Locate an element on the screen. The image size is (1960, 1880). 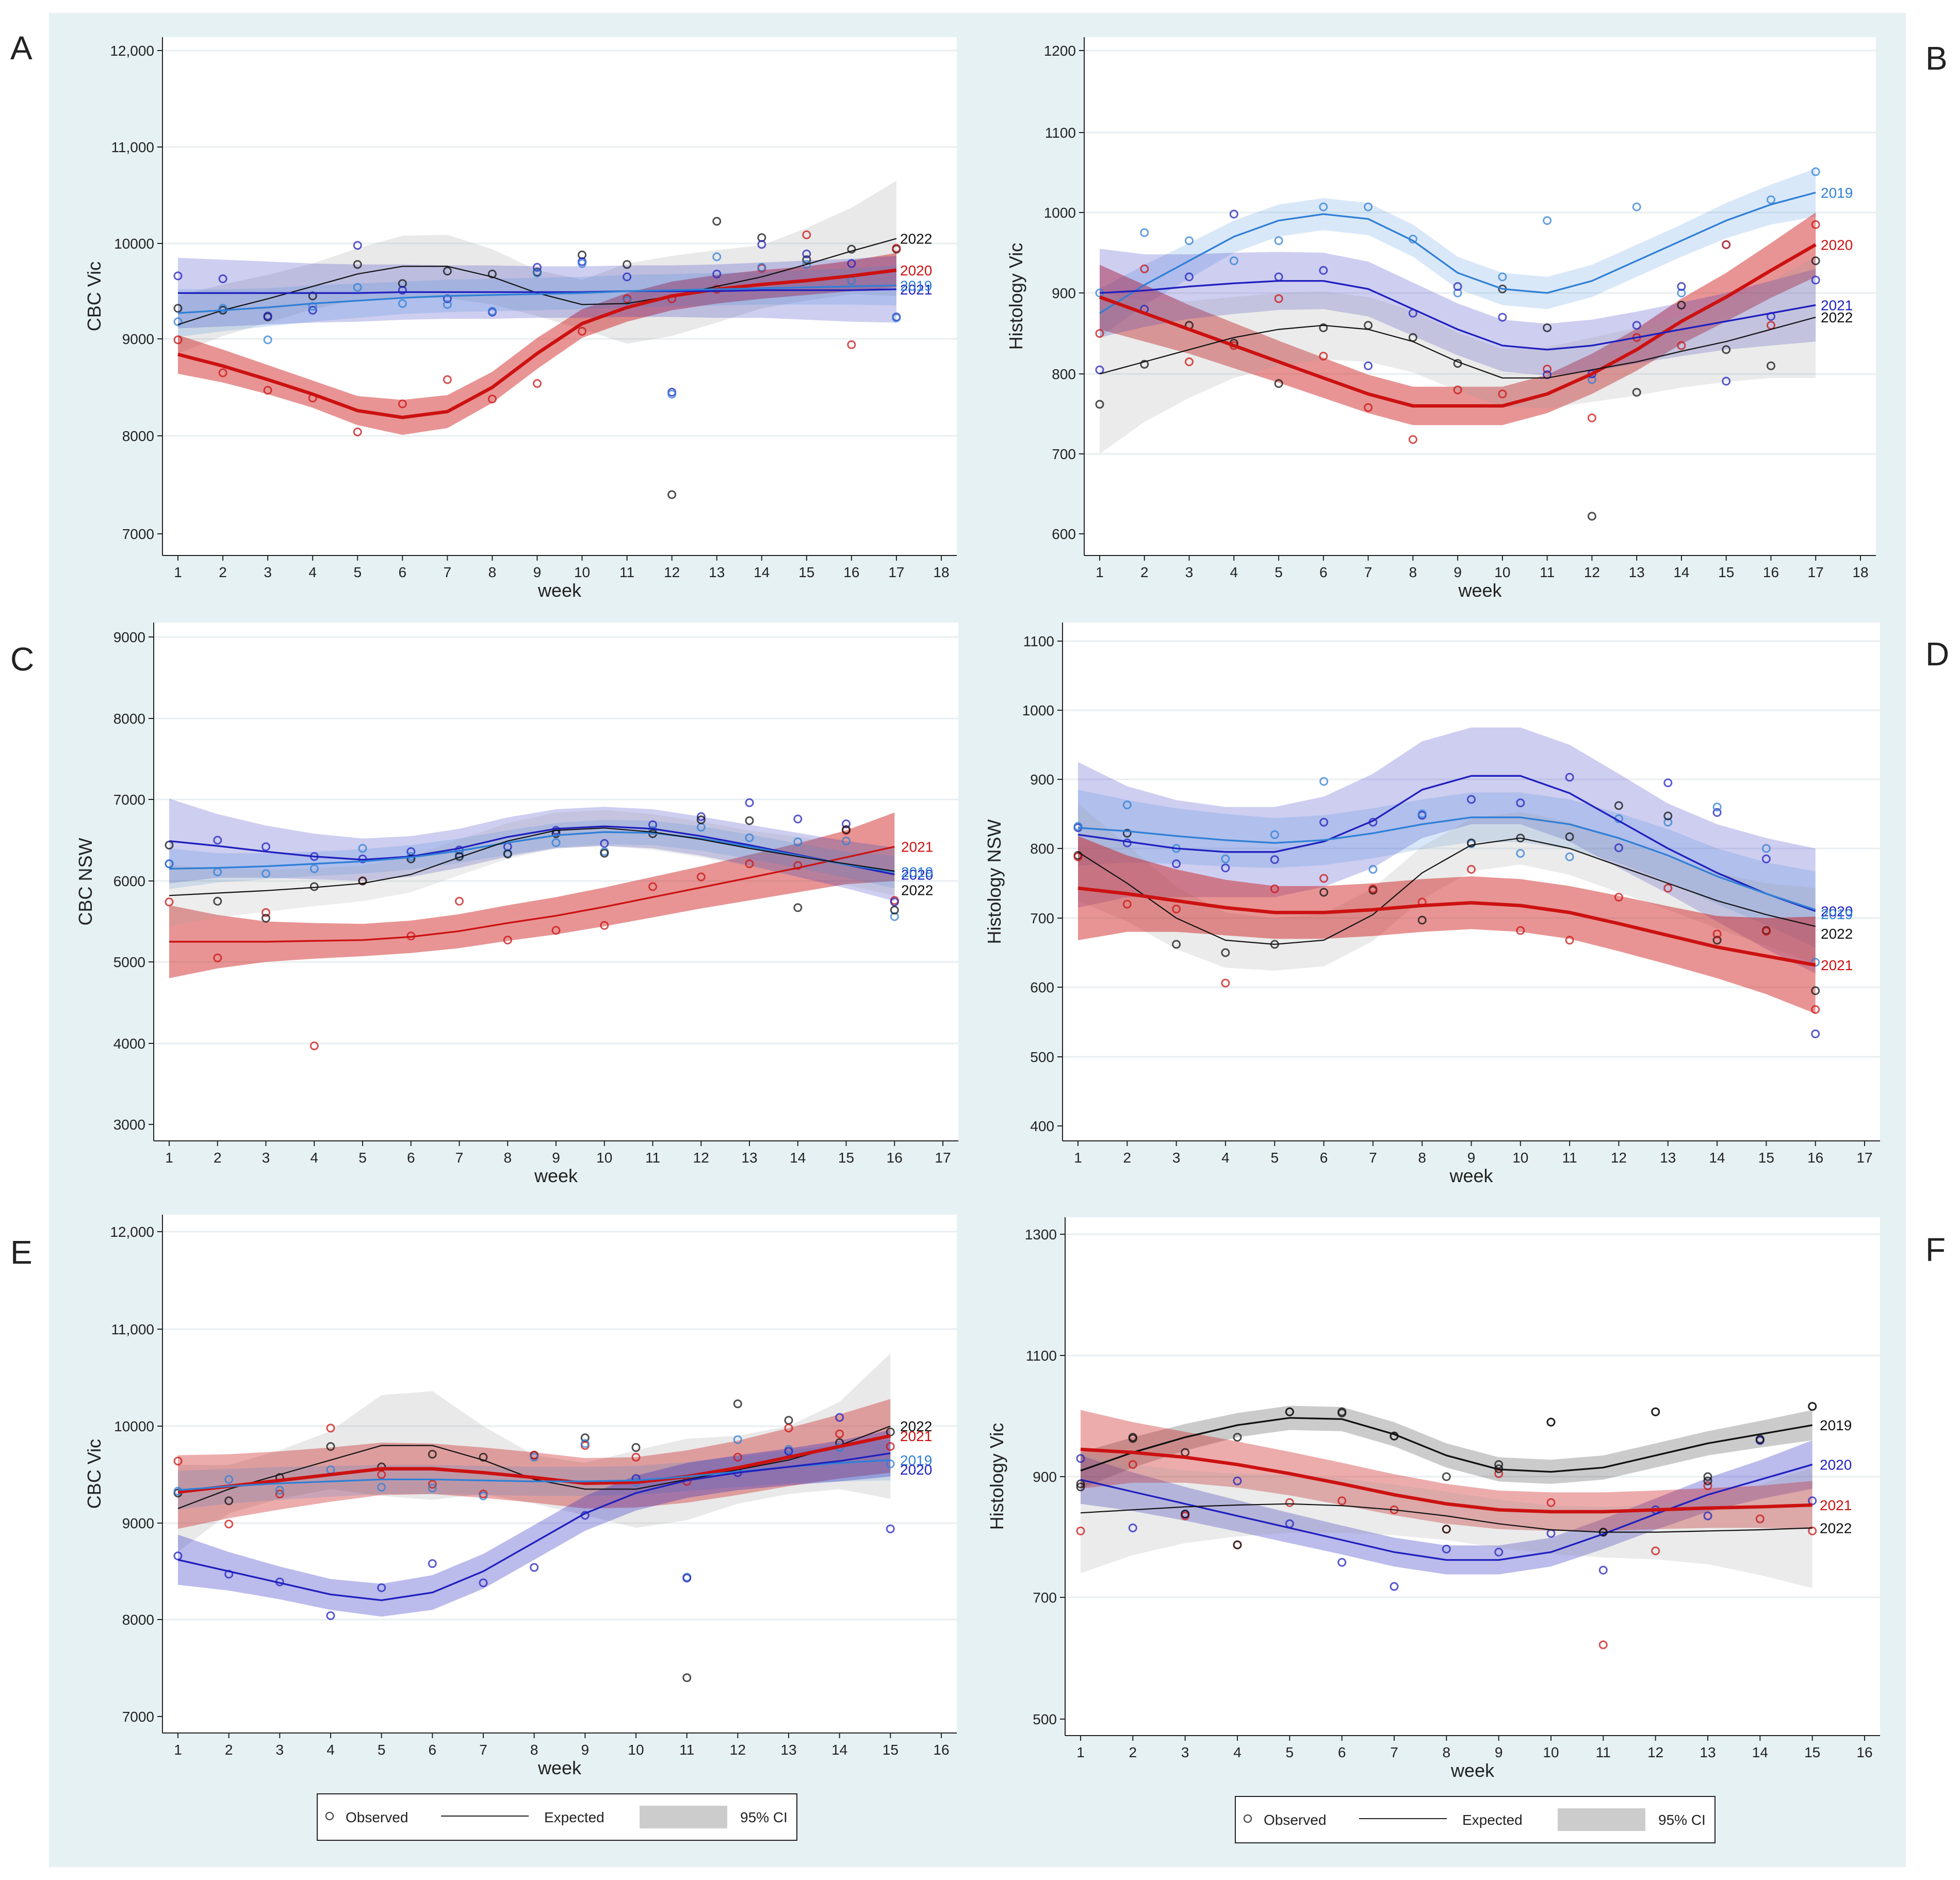
legend-box: Observed Expected 95% CI is located at coordinates (557, 1817).